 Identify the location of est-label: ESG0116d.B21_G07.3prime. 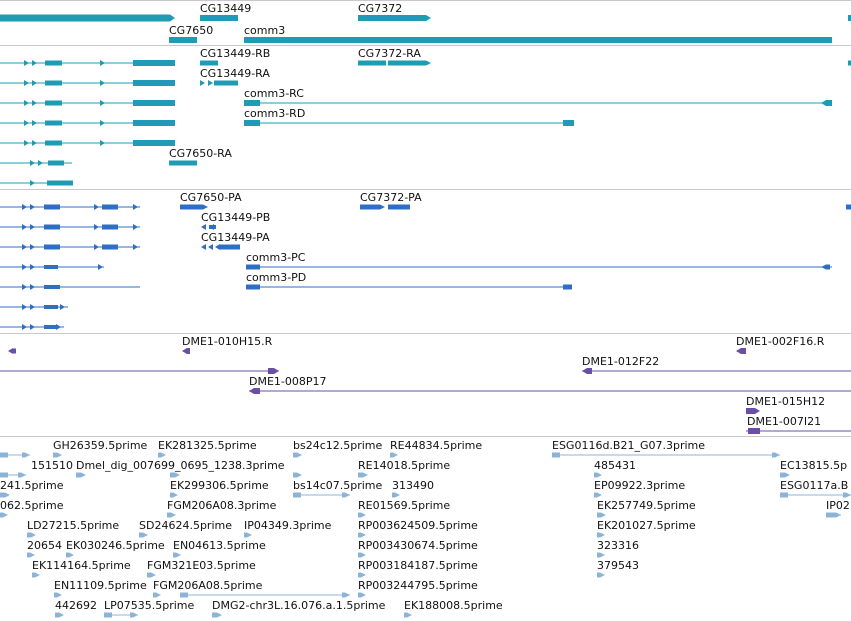
(628, 445).